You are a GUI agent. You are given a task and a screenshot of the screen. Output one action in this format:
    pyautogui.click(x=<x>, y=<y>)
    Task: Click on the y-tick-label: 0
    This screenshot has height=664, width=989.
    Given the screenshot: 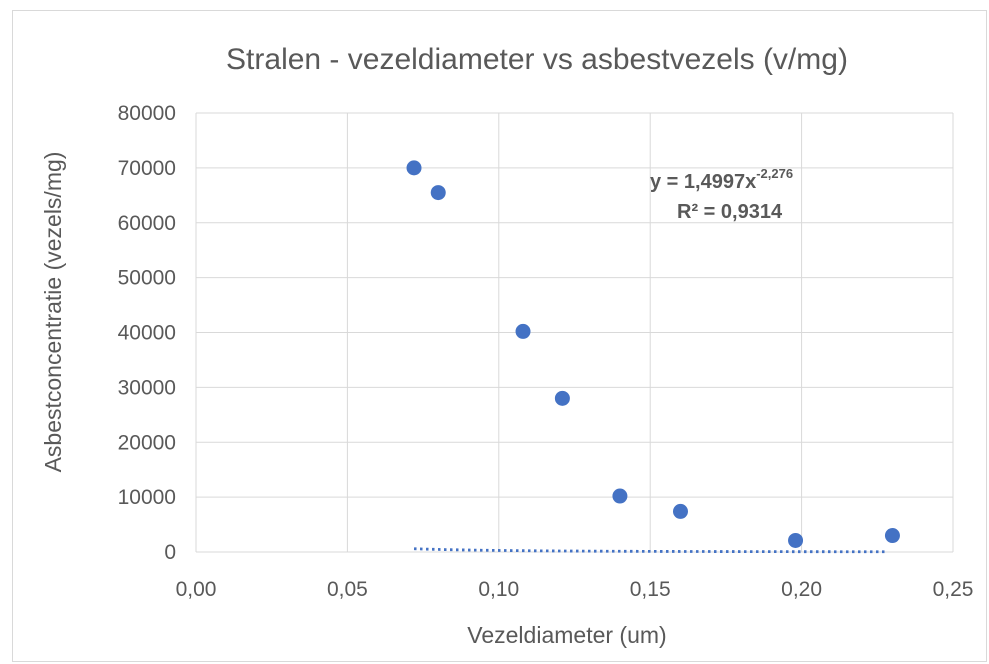 What is the action you would take?
    pyautogui.click(x=170, y=552)
    